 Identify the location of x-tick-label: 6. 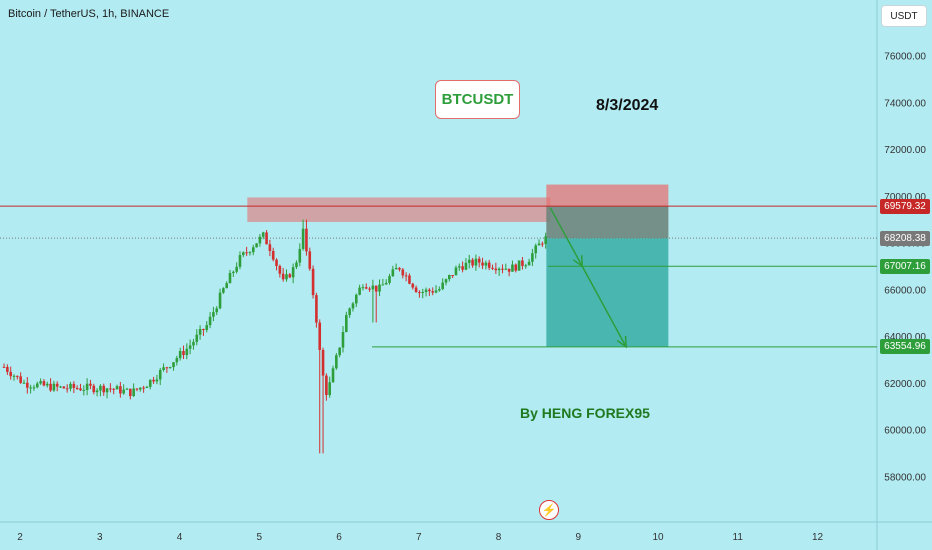
(339, 537).